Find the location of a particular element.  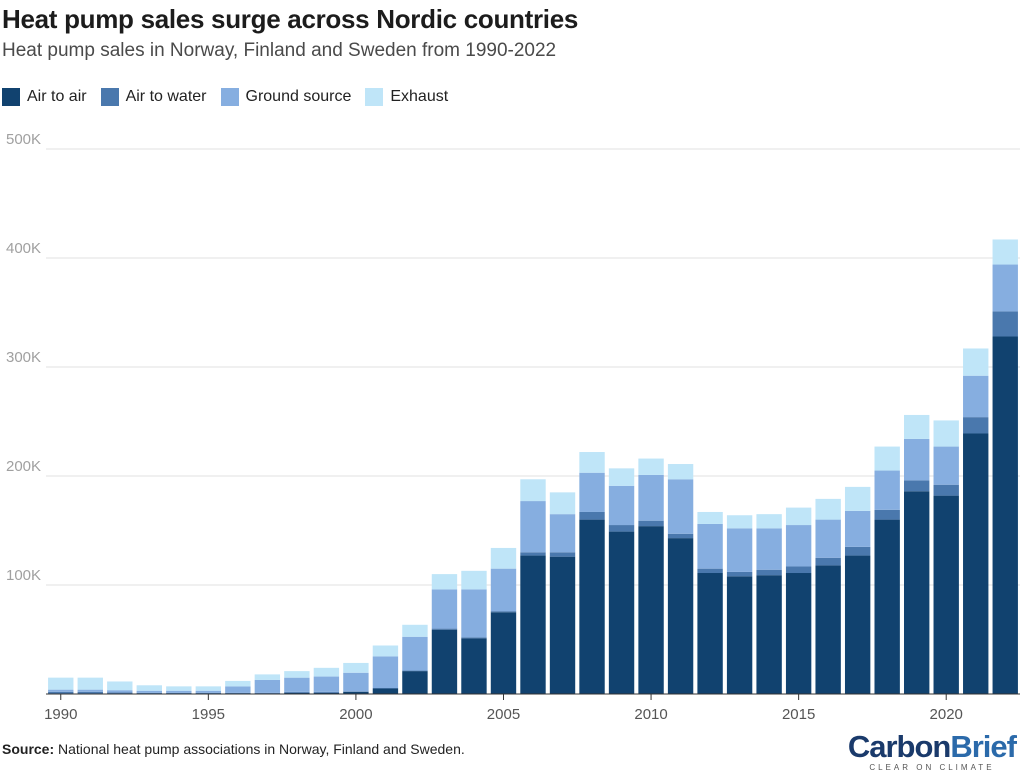

legend-item-exhaust: Exhaust is located at coordinates (406, 97).